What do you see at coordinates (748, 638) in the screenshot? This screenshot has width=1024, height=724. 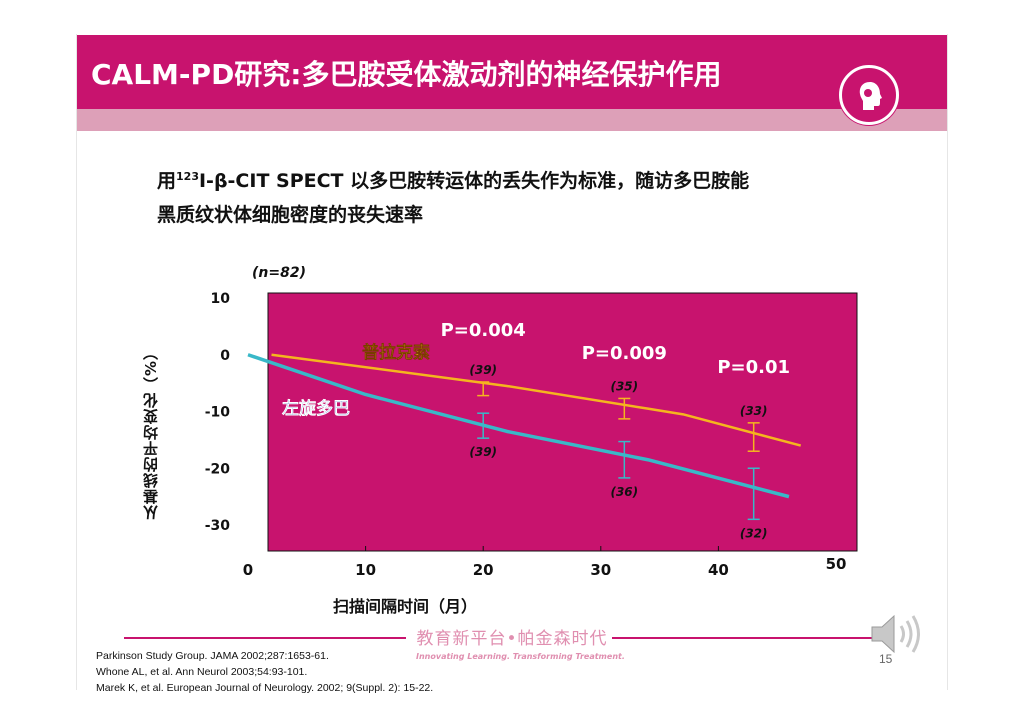 I see `footer-divider-right` at bounding box center [748, 638].